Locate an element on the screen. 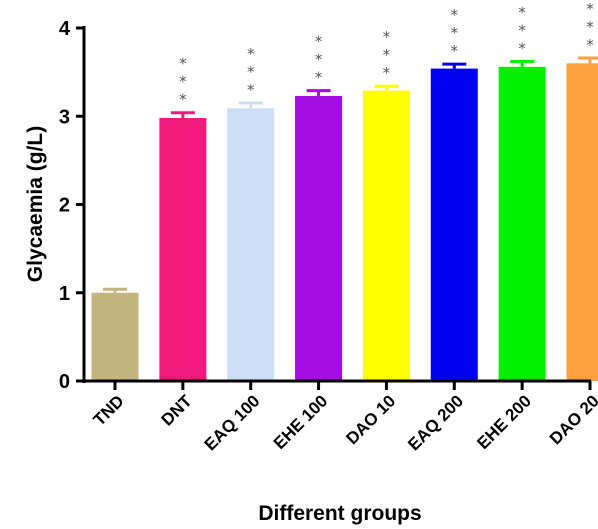 This screenshot has width=598, height=529. x-tick-label: EHE 200 is located at coordinates (504, 422).